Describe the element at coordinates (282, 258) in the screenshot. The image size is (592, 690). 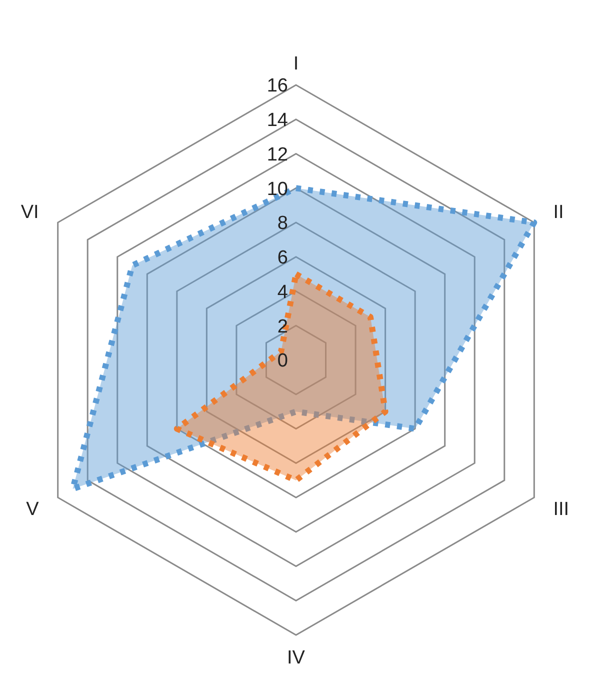
I see `y-tick-label: 6` at that location.